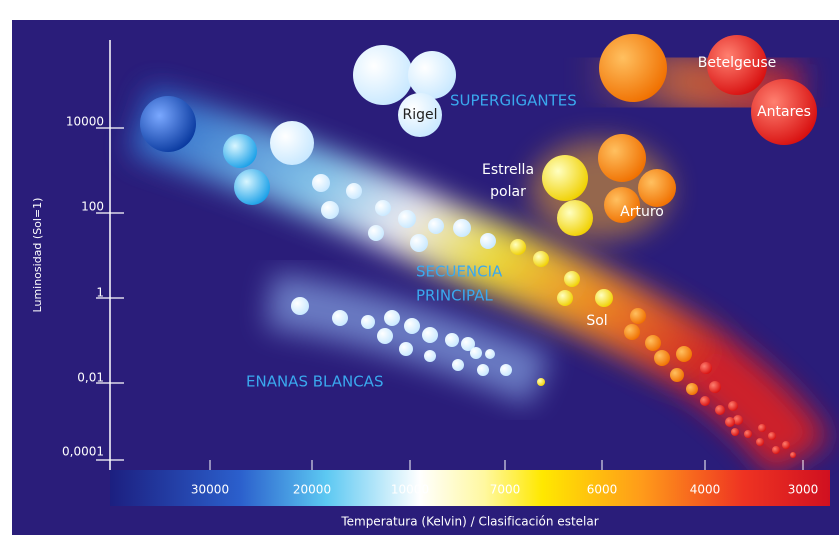  I want to click on y-axis-label: Luminosidad (Sol=1), so click(37, 255).